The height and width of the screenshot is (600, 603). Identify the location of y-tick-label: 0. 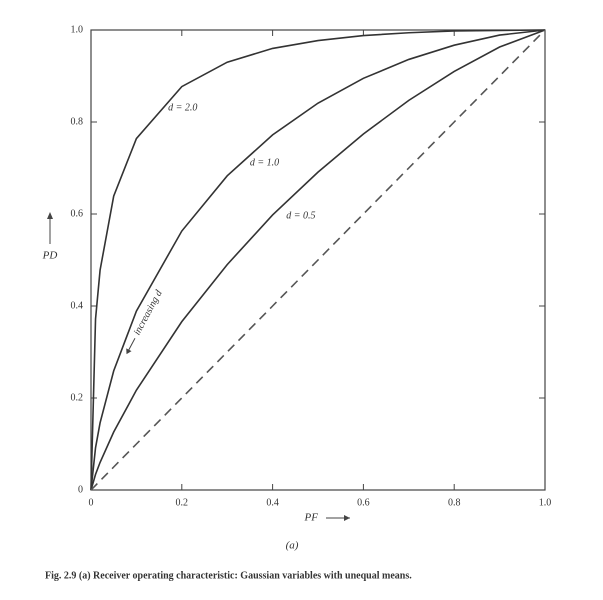
(80, 489).